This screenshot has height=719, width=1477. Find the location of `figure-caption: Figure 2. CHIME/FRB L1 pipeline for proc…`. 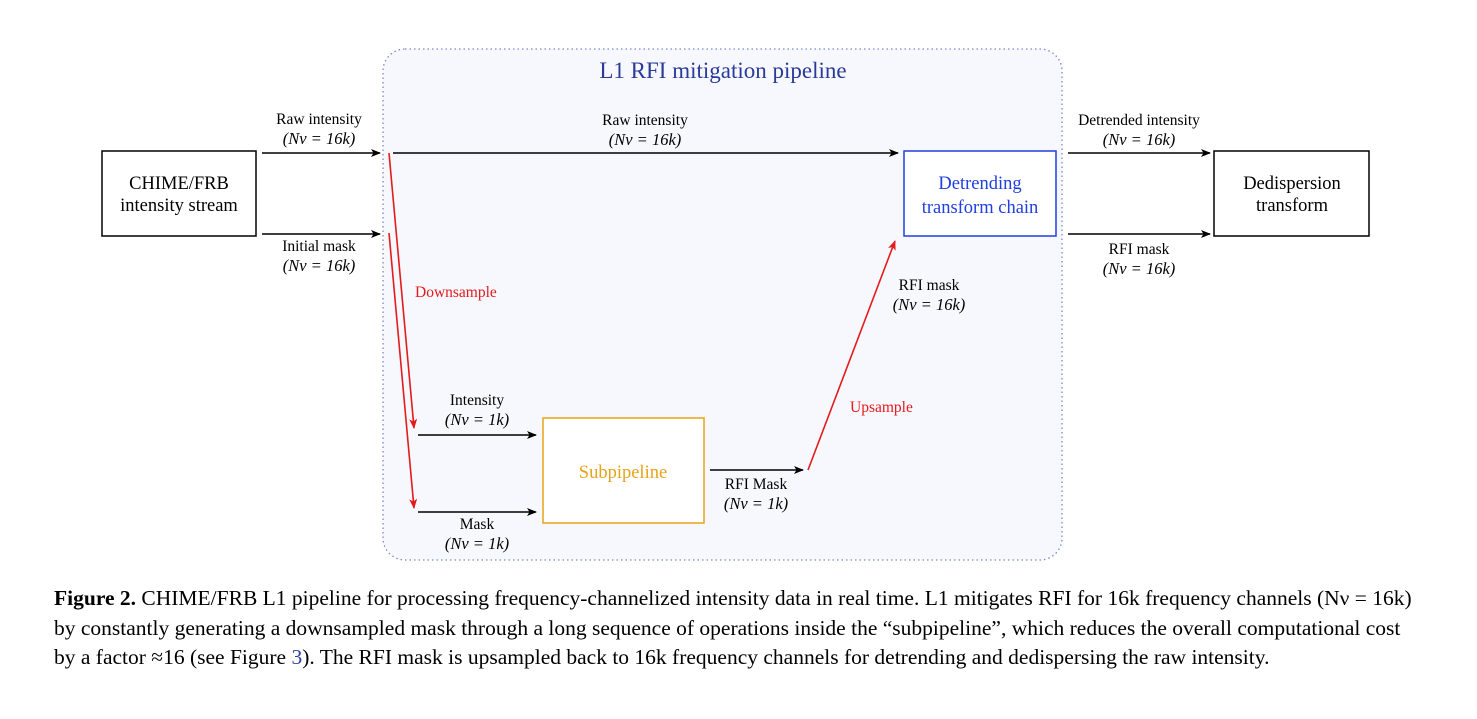

figure-caption: Figure 2. CHIME/FRB L1 pipeline for proc… is located at coordinates (740, 628).